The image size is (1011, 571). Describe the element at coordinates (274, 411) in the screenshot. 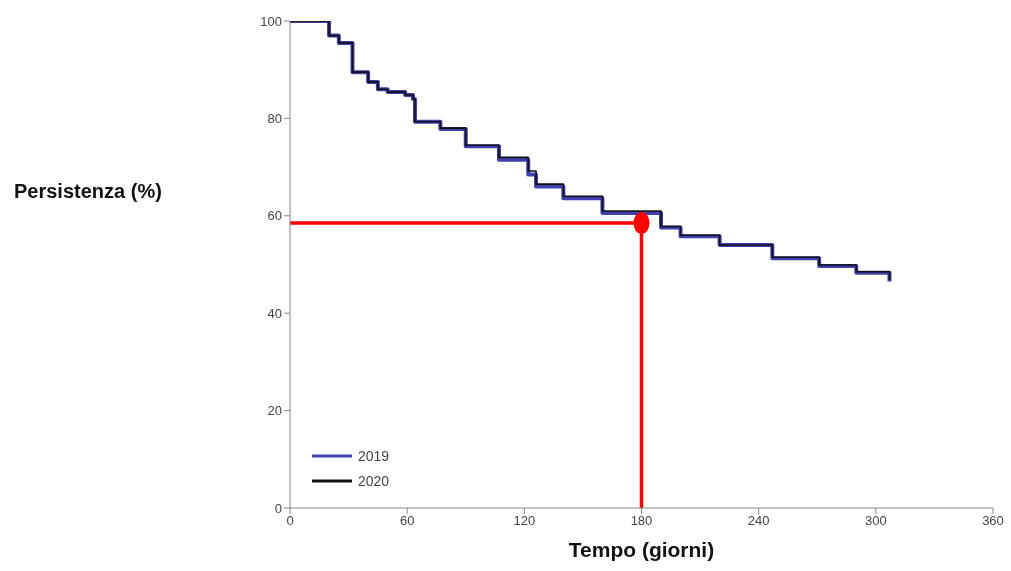

I see `y-tick-label: 20` at that location.